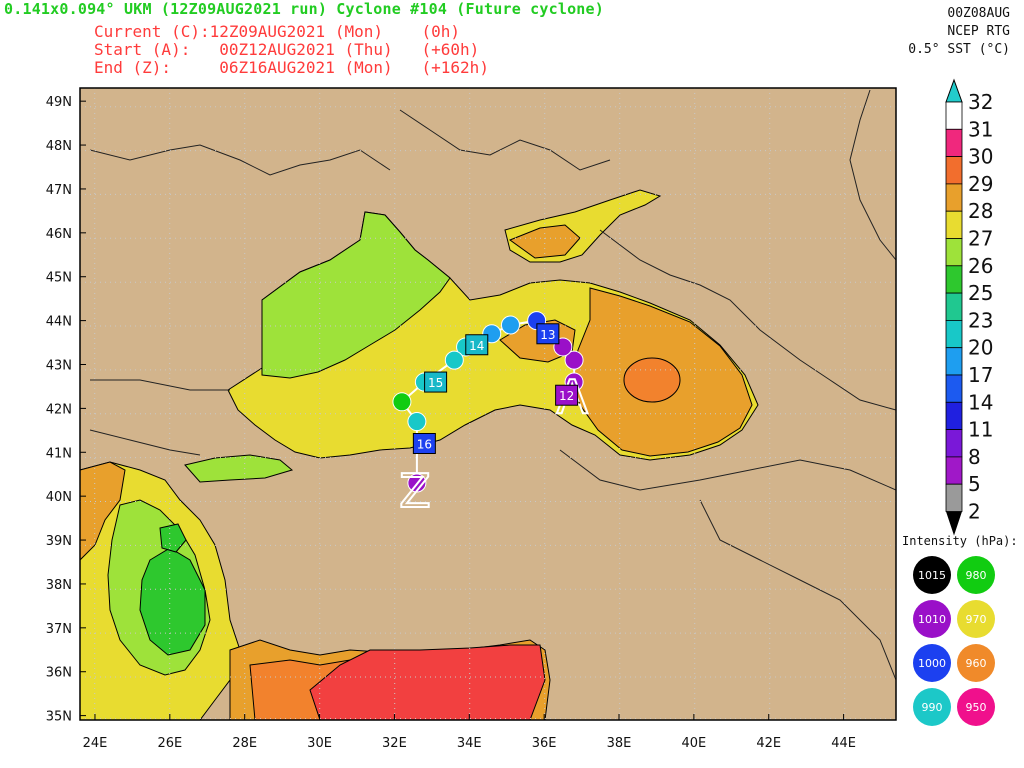  What do you see at coordinates (980, 266) in the screenshot?
I see `colorbar-label: 26` at bounding box center [980, 266].